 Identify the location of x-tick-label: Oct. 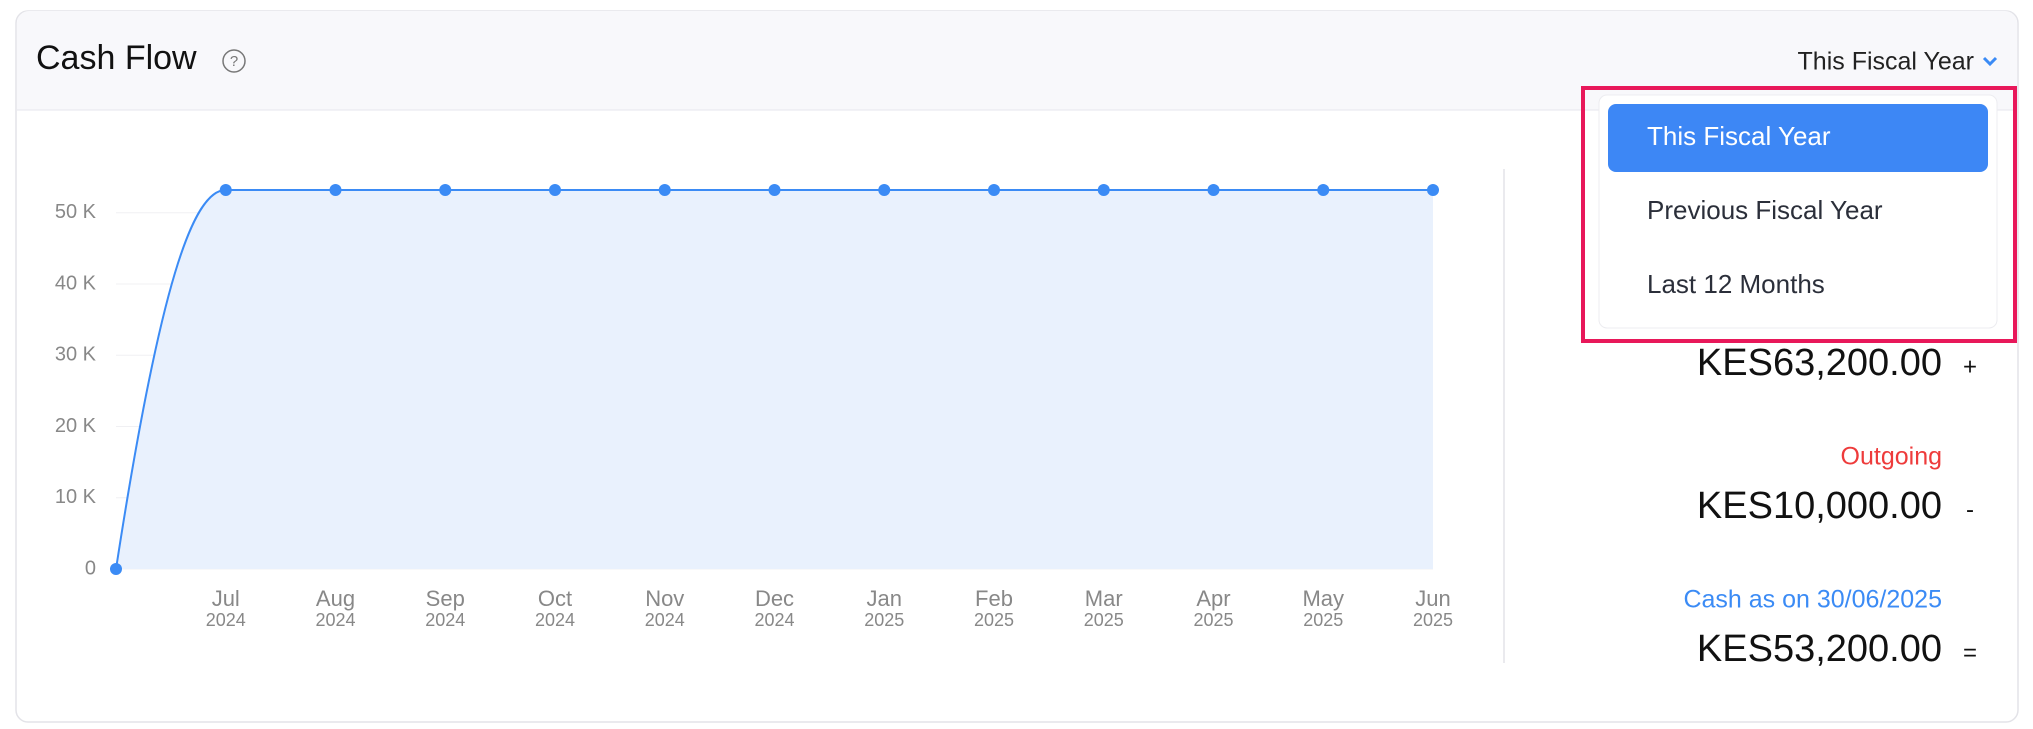
(555, 598).